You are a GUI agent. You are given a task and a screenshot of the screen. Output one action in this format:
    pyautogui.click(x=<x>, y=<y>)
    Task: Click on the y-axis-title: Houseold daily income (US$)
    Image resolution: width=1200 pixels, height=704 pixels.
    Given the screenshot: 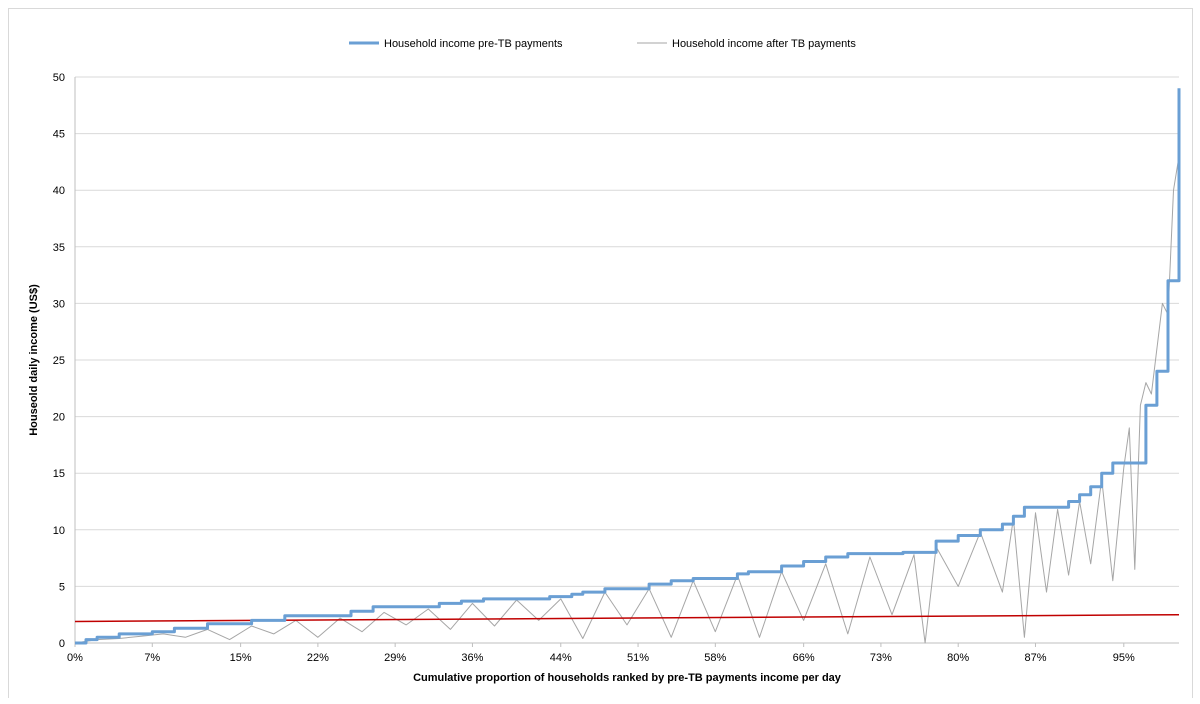 What is the action you would take?
    pyautogui.click(x=34, y=360)
    